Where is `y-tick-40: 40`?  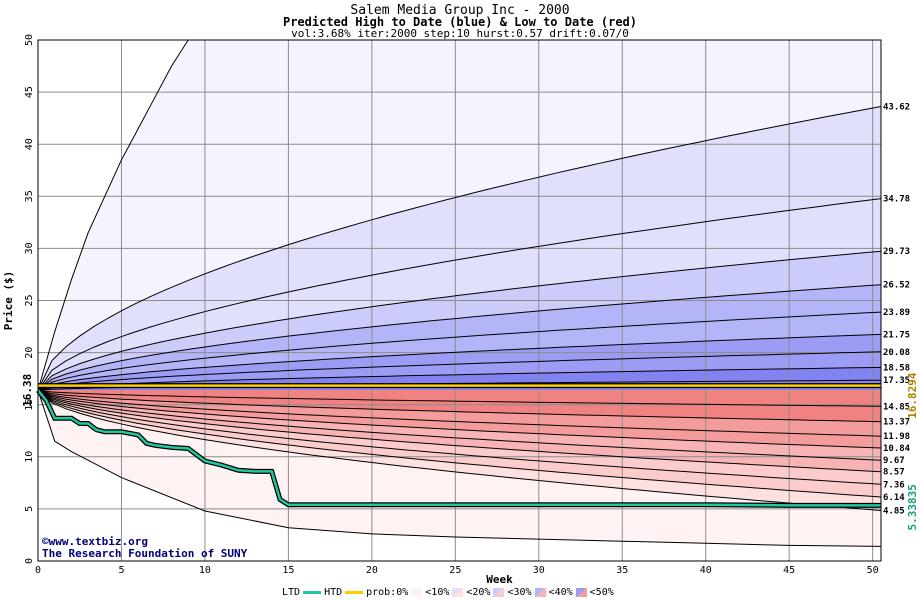 y-tick-40: 40 is located at coordinates (29, 144).